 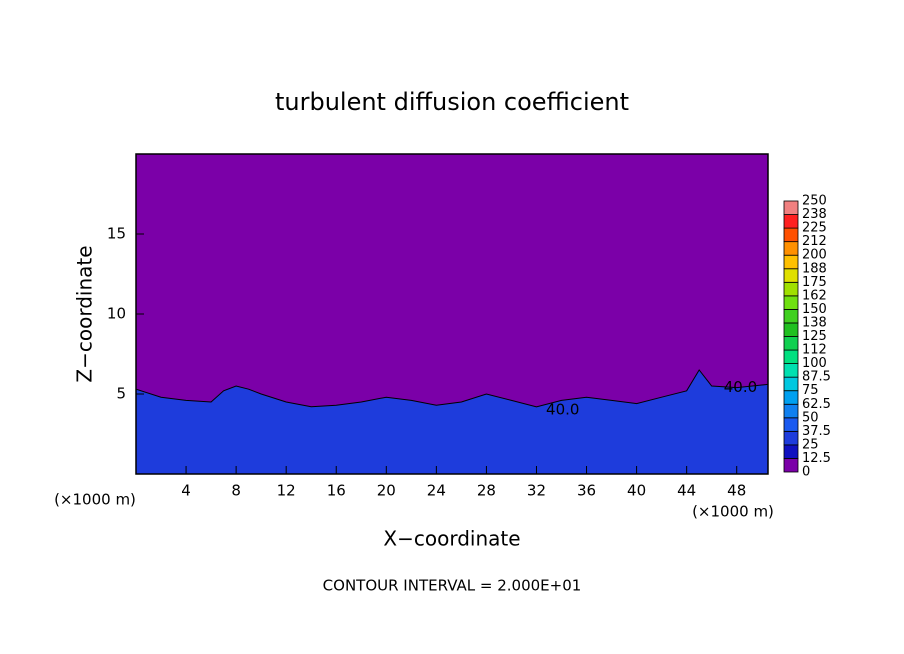 I want to click on colorbar-label: 138, so click(x=814, y=322).